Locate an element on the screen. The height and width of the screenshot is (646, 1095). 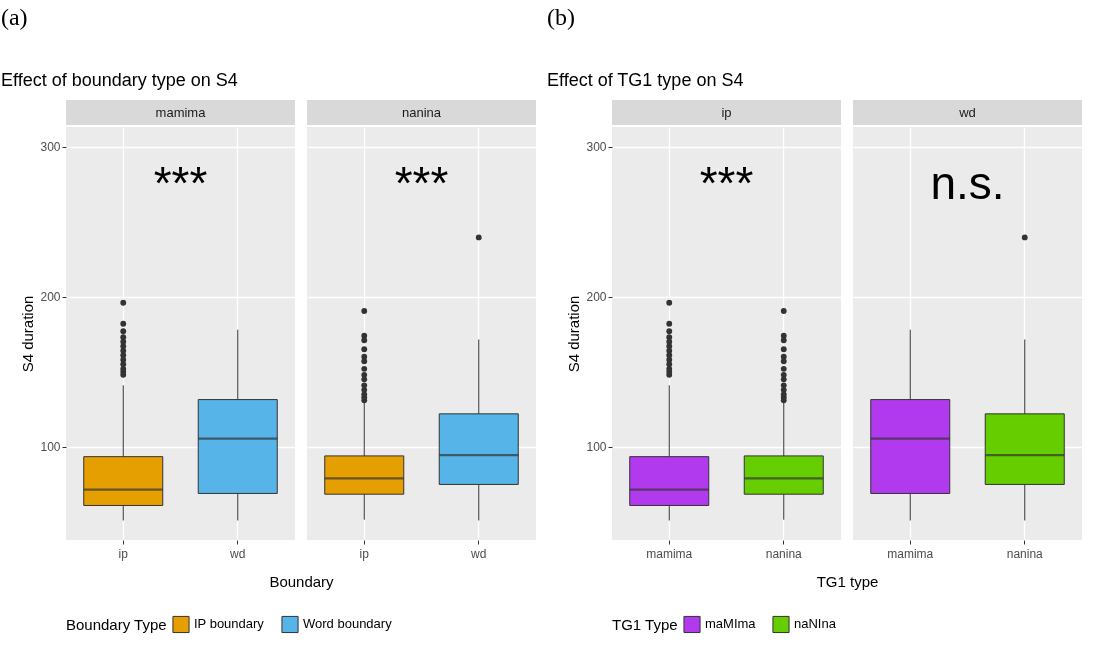
legend-title: Boundary Type is located at coordinates (116, 624).